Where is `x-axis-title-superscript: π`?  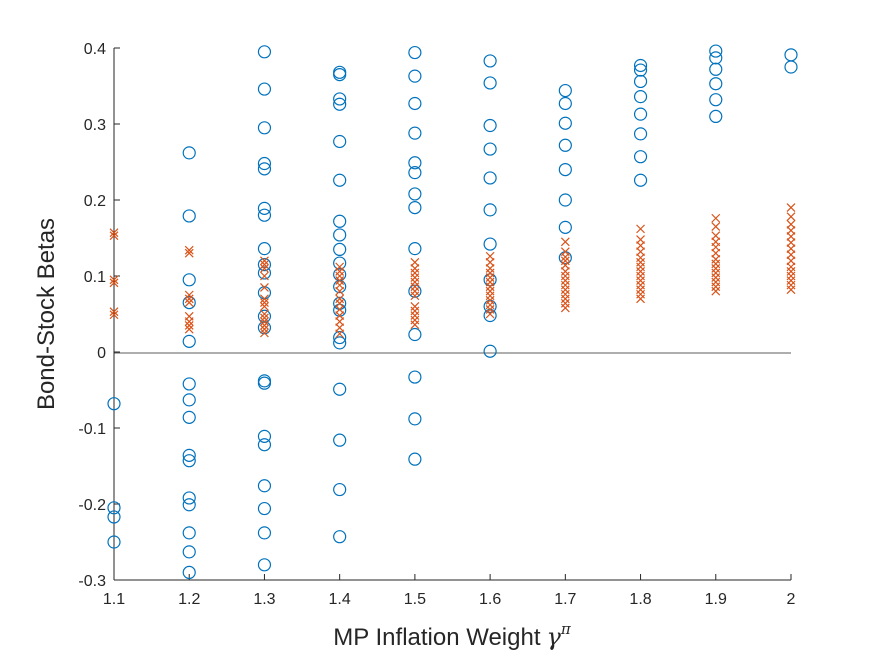 x-axis-title-superscript: π is located at coordinates (566, 629).